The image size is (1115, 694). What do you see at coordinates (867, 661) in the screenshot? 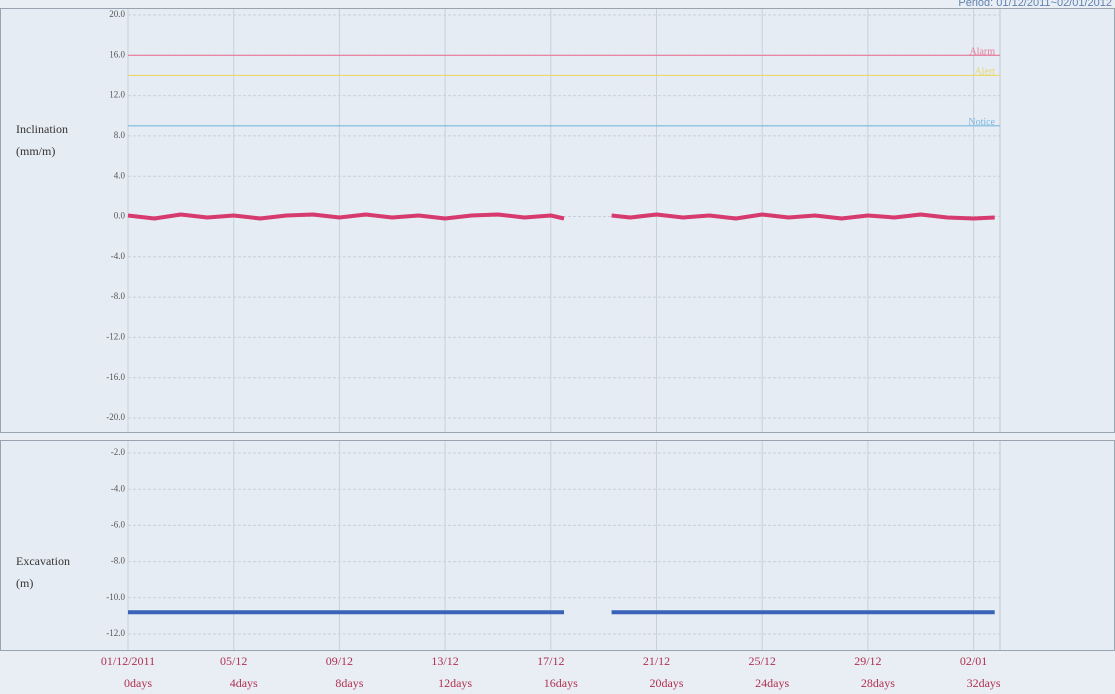
I see `x-tick-label: 29/12` at bounding box center [867, 661].